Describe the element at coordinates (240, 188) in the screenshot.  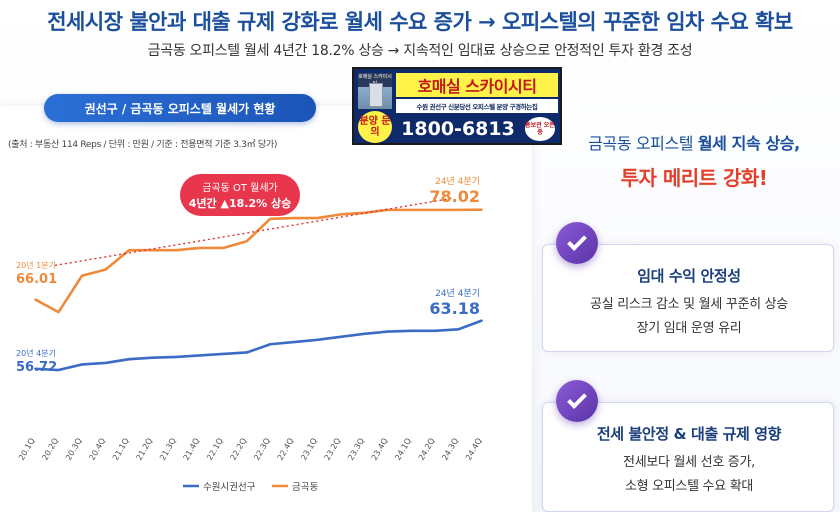
I see `growth-badge-line1: 금곡동 OT 월세가` at that location.